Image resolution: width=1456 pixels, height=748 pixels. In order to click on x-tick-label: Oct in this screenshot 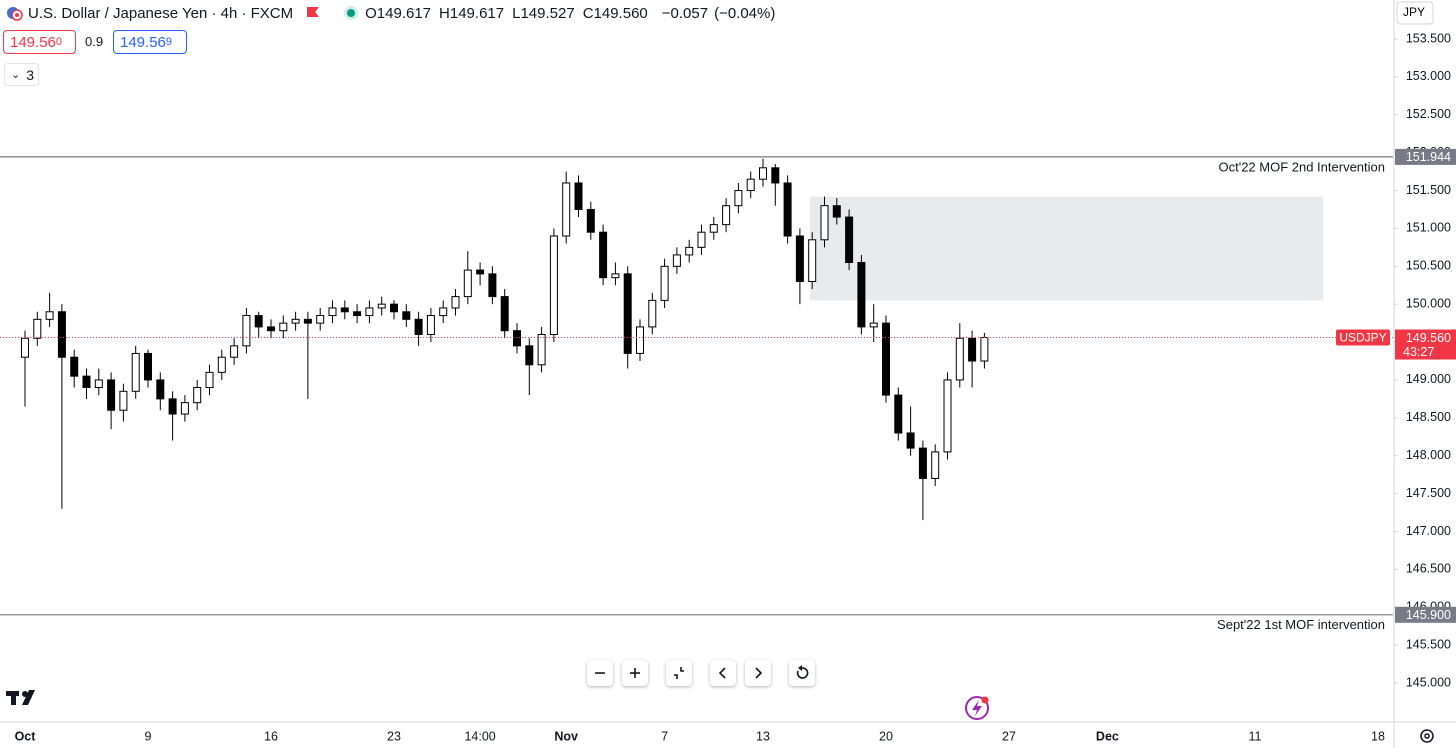, I will do `click(26, 736)`.